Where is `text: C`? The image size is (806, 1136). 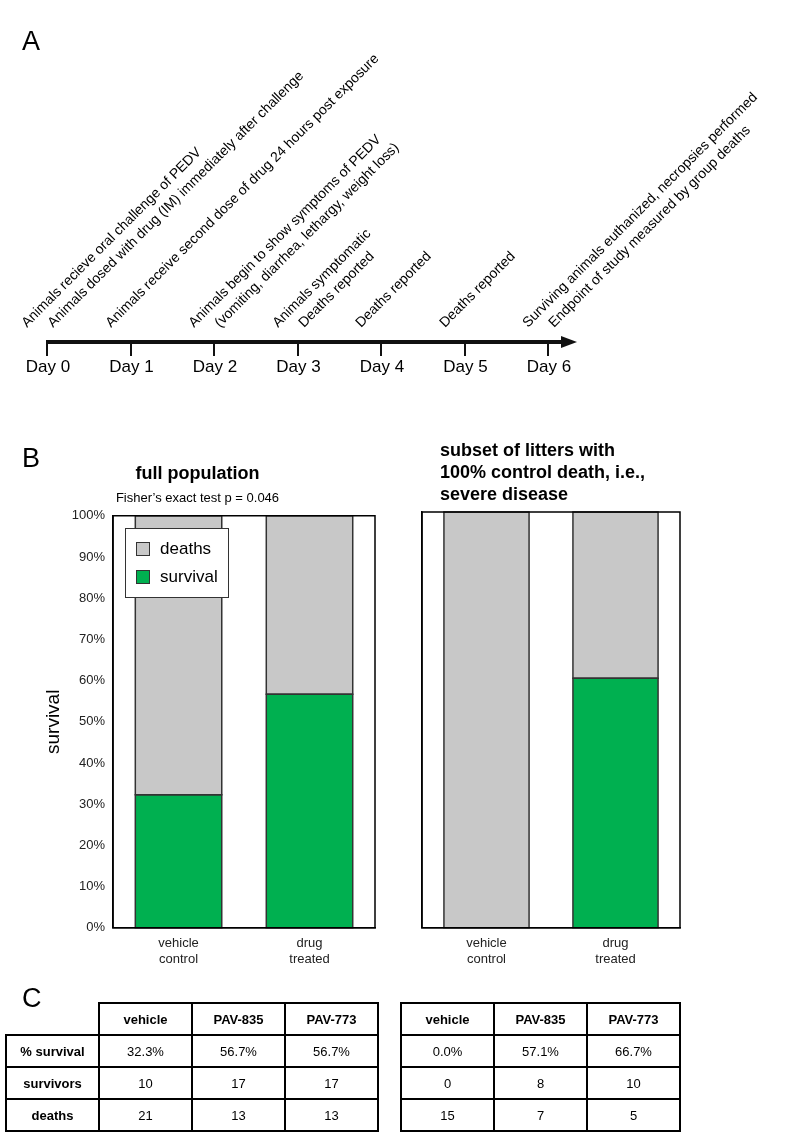
text: C is located at coordinates (32, 998).